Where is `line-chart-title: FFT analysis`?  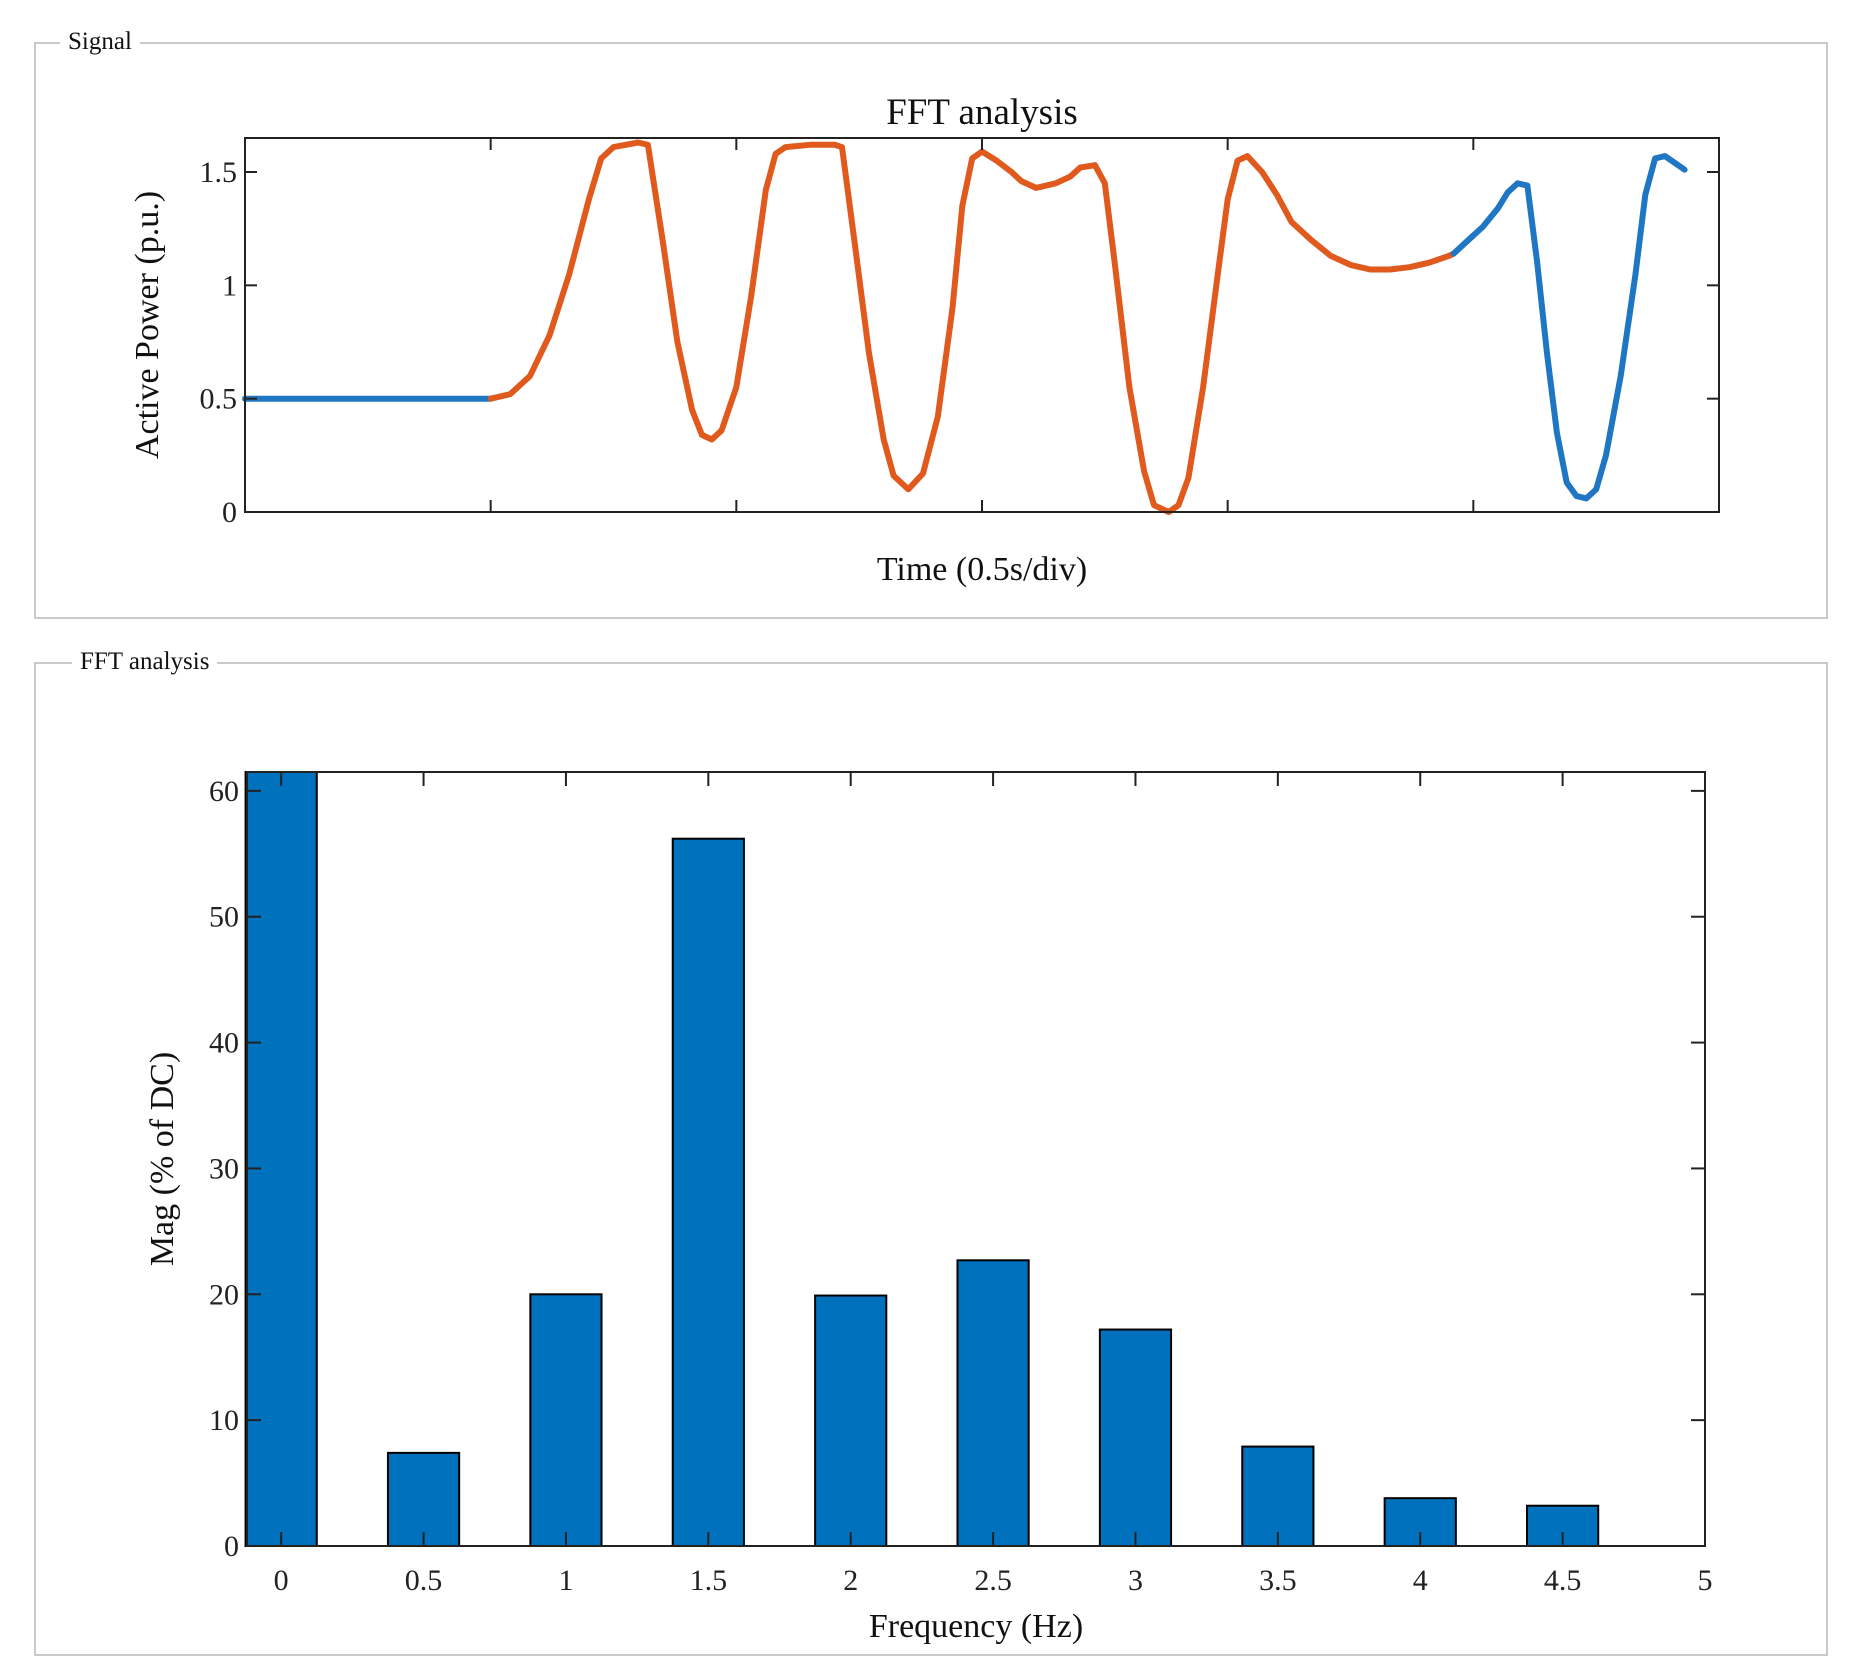 line-chart-title: FFT analysis is located at coordinates (982, 112).